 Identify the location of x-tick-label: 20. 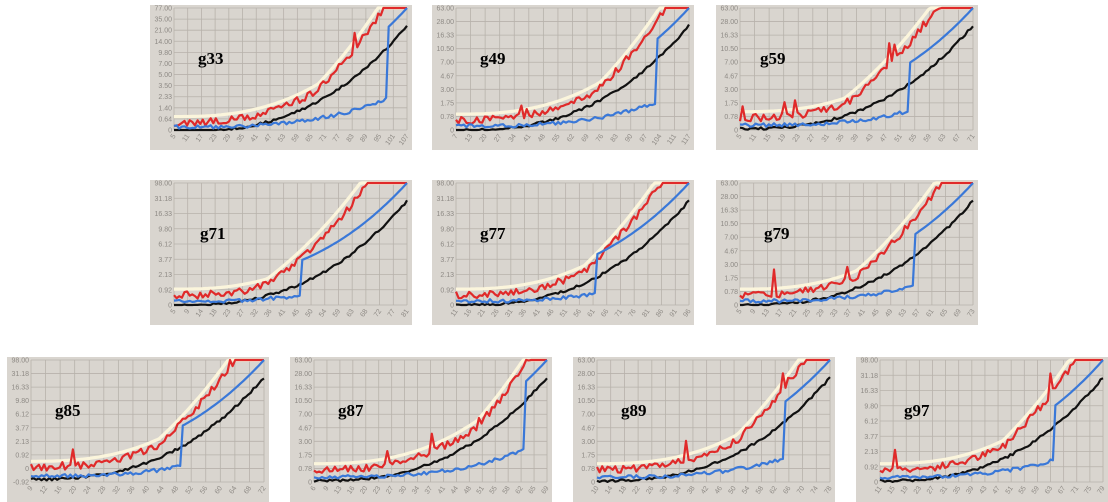
(484, 138).